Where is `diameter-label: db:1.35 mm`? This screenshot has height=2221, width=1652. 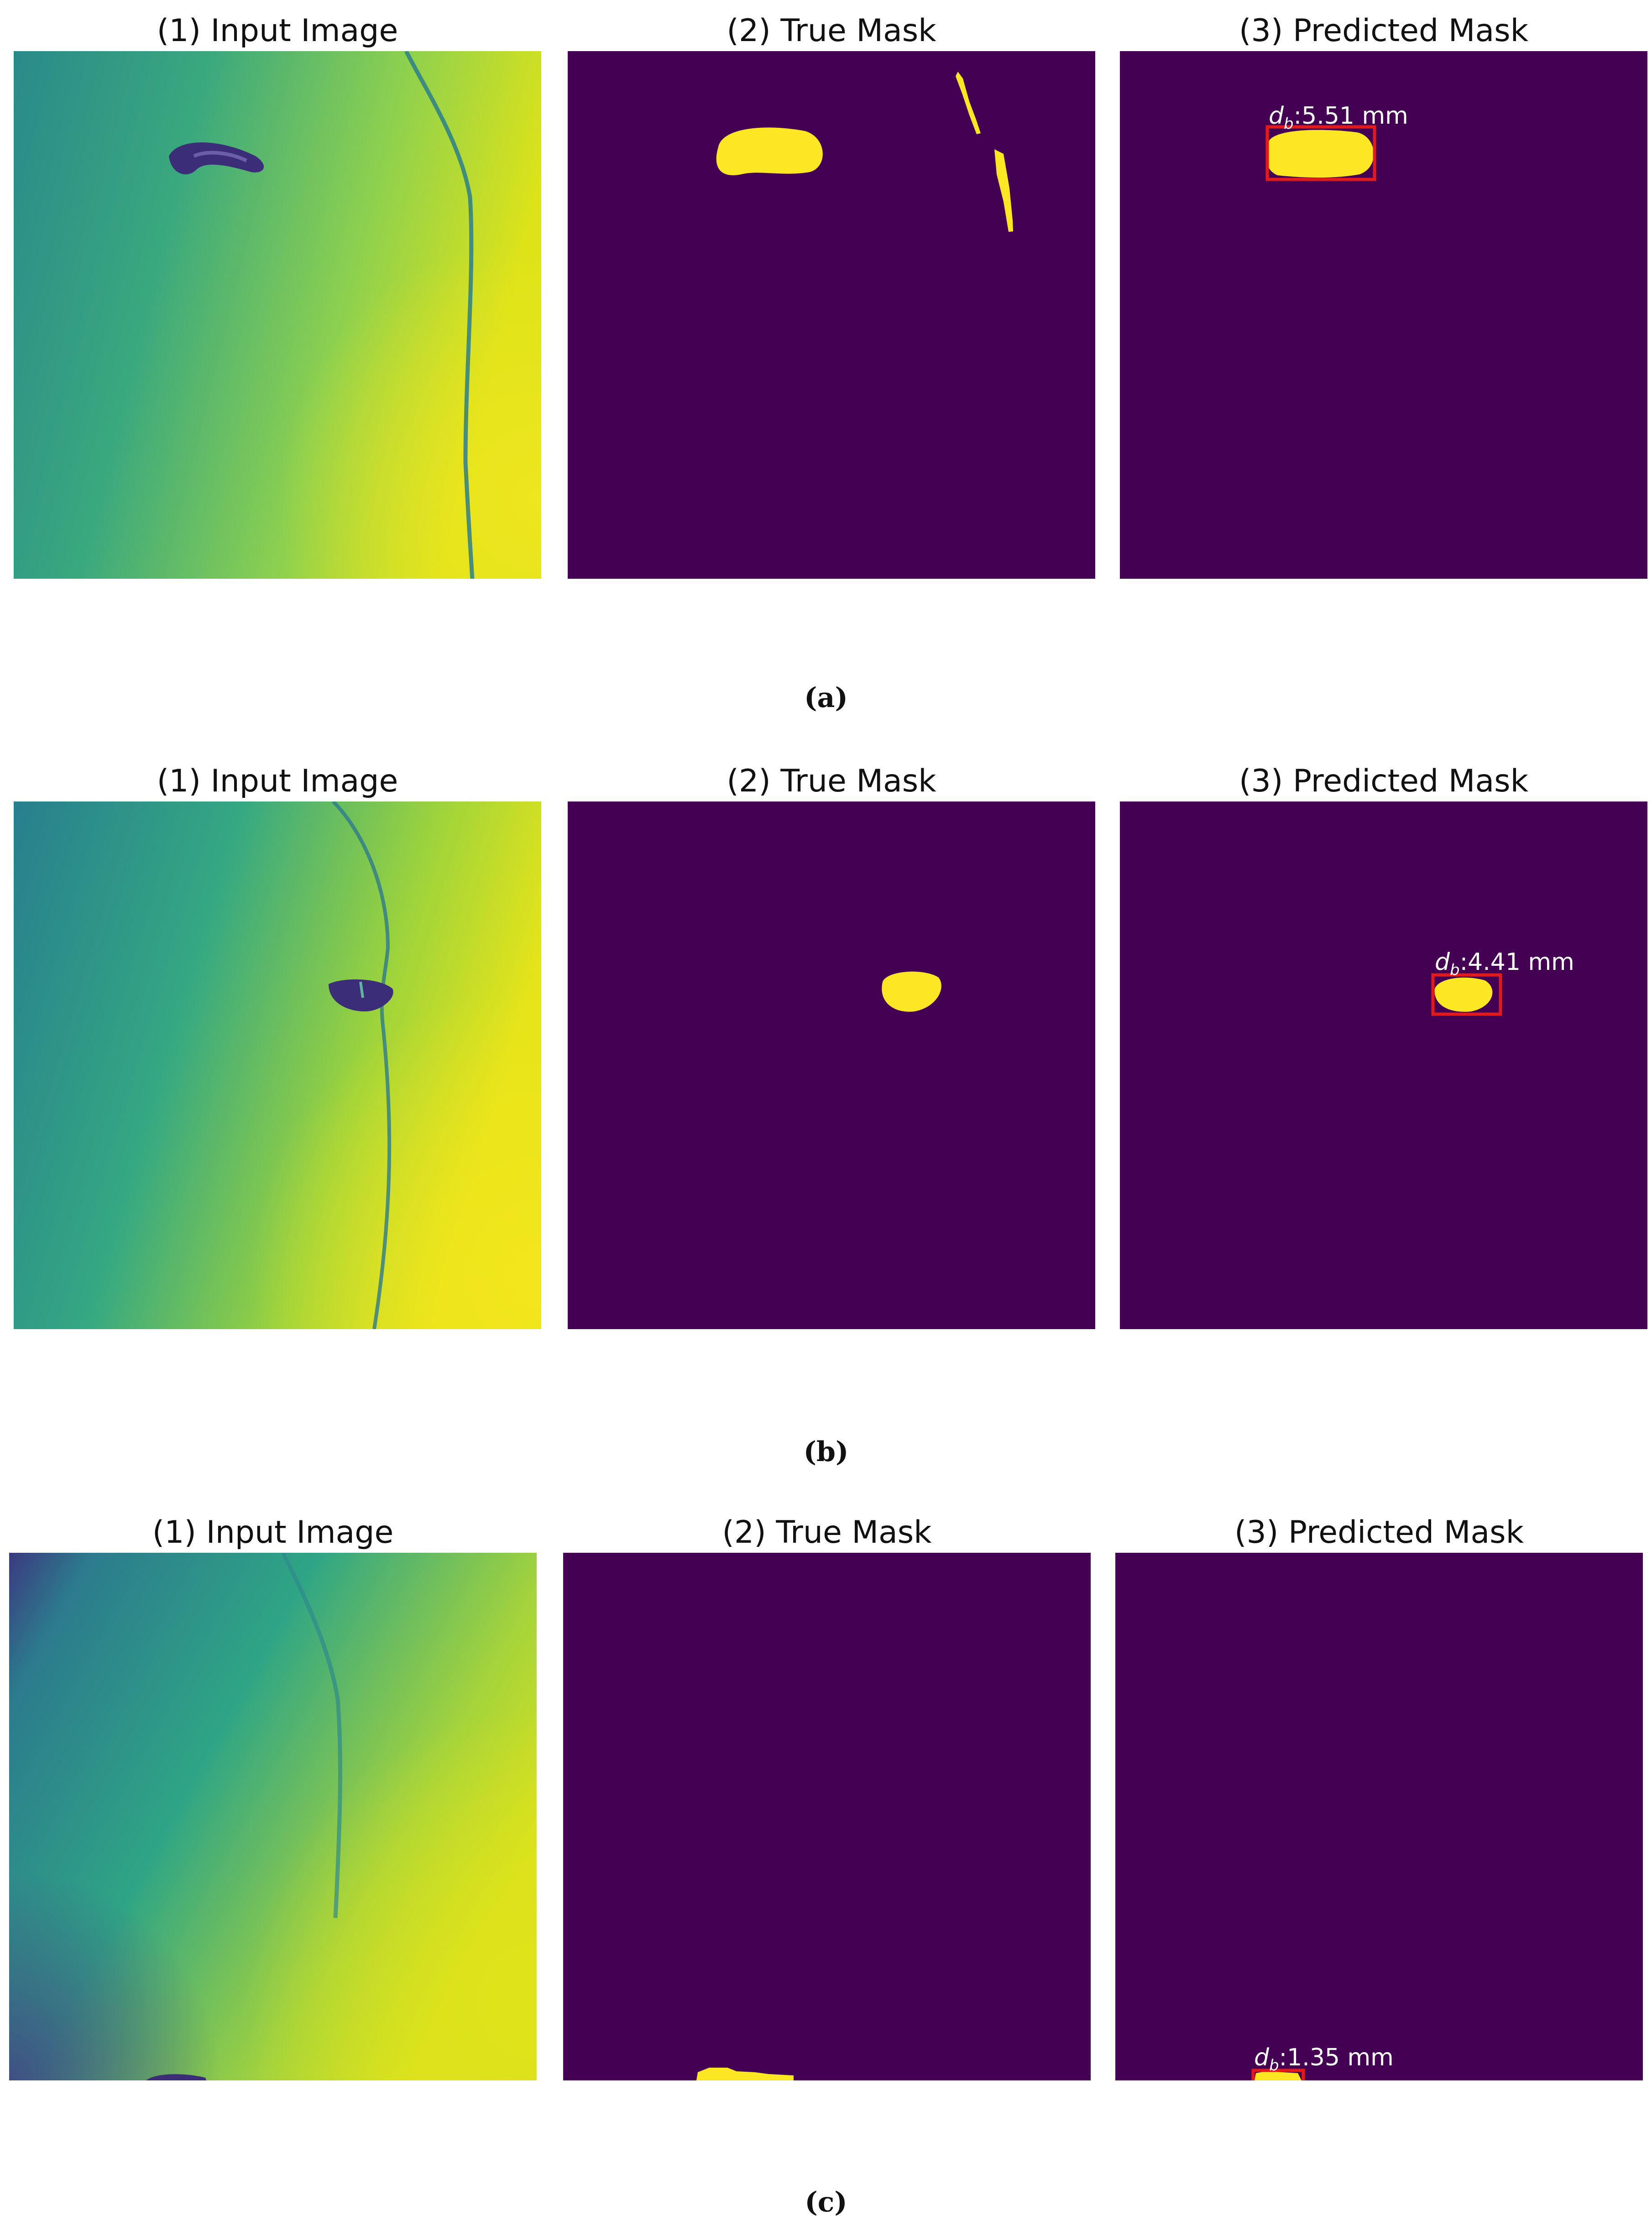
diameter-label: db:1.35 mm is located at coordinates (1324, 2059).